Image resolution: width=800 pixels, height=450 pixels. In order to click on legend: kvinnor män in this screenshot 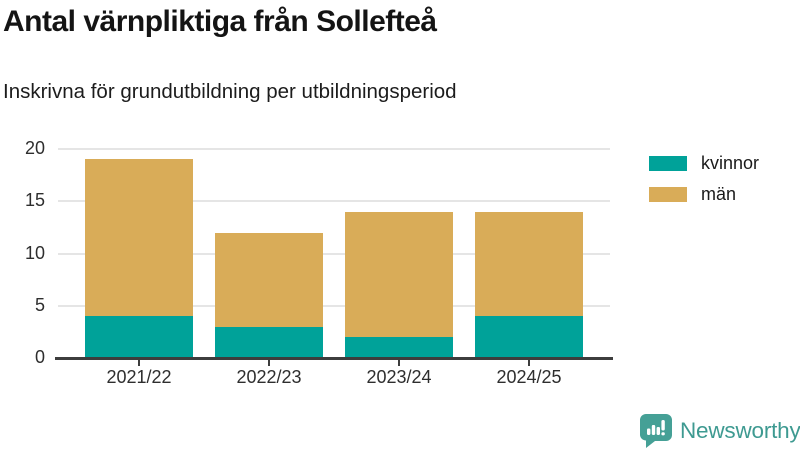, I will do `click(704, 184)`.